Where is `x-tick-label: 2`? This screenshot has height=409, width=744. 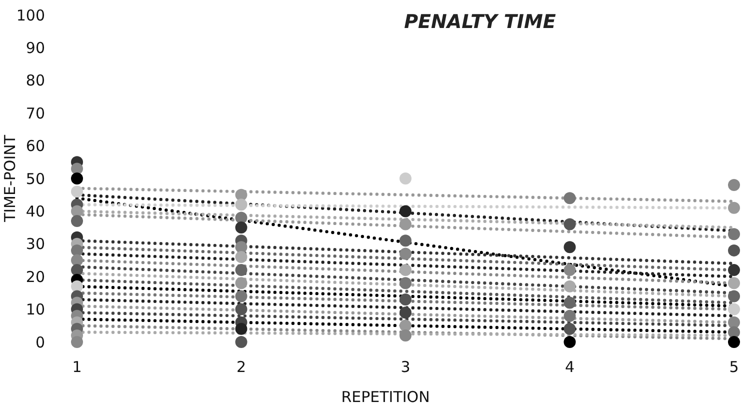 x-tick-label: 2 is located at coordinates (241, 367).